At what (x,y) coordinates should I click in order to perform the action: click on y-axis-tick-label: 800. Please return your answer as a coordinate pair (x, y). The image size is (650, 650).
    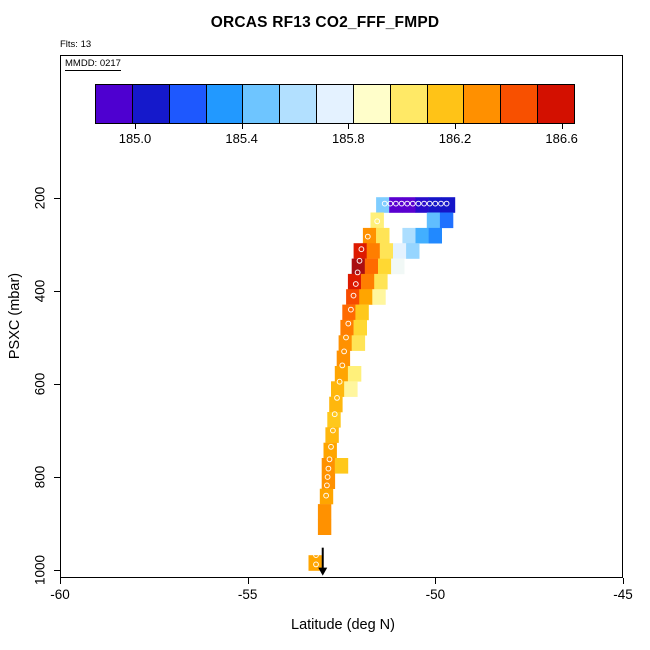
    Looking at the image, I should click on (40, 477).